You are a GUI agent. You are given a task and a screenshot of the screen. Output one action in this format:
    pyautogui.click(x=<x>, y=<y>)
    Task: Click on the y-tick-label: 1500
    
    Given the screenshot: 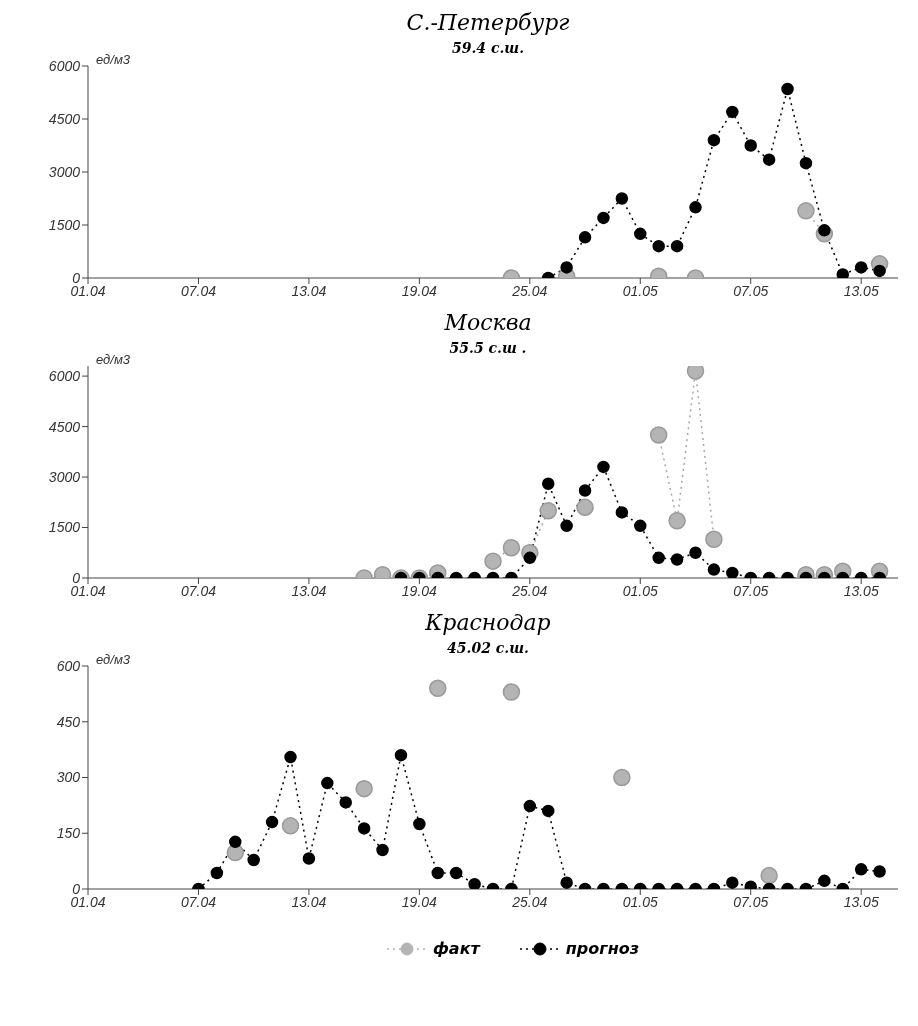 What is the action you would take?
    pyautogui.click(x=64, y=527)
    